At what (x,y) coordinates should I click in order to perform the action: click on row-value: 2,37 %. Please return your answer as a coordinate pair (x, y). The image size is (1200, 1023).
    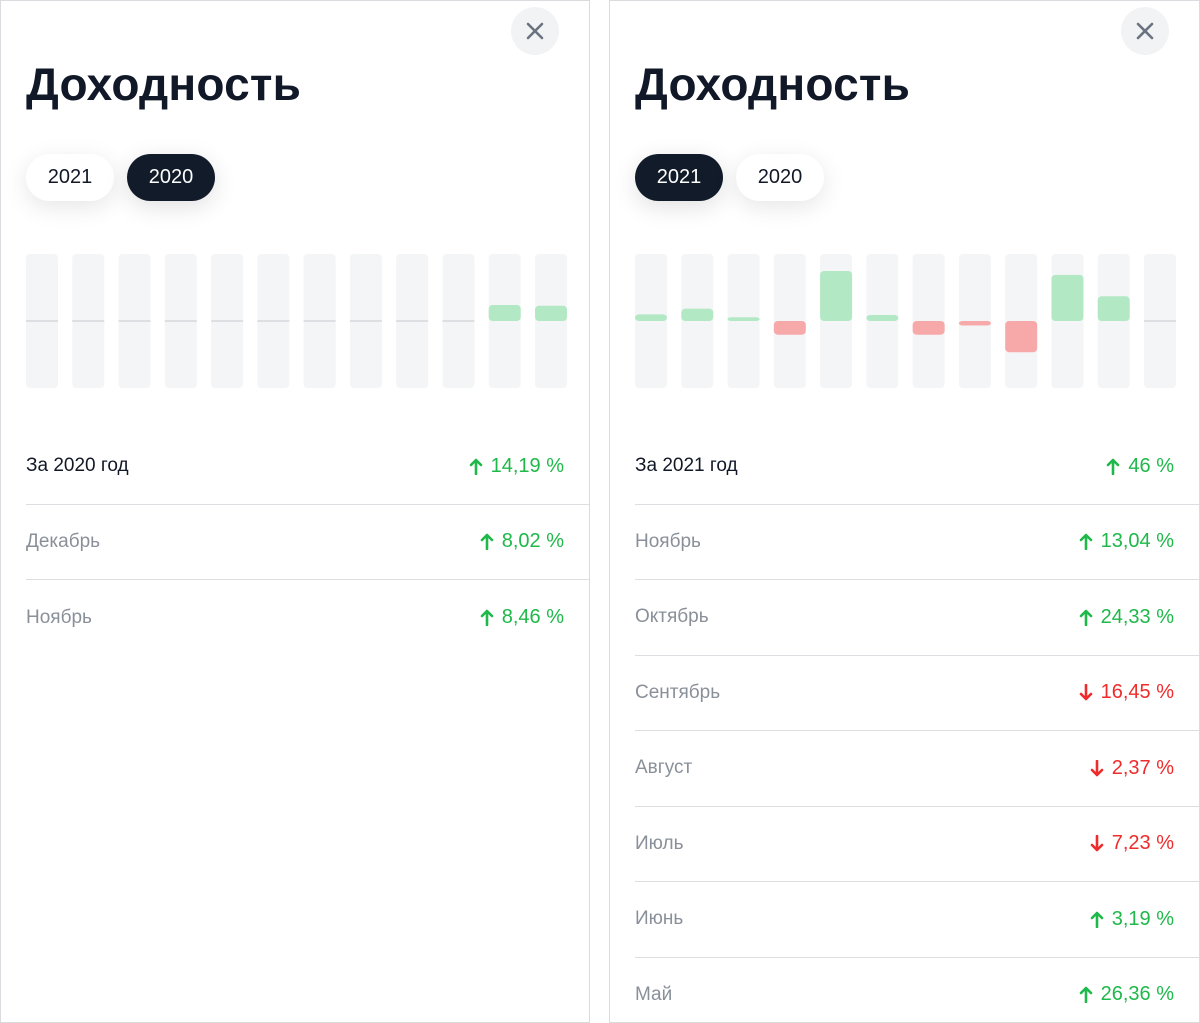
    Looking at the image, I should click on (1132, 768).